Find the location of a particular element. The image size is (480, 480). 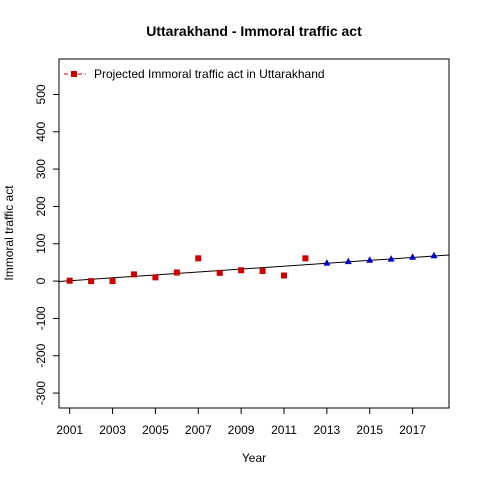

x-tick-label: 2015 is located at coordinates (369, 430).